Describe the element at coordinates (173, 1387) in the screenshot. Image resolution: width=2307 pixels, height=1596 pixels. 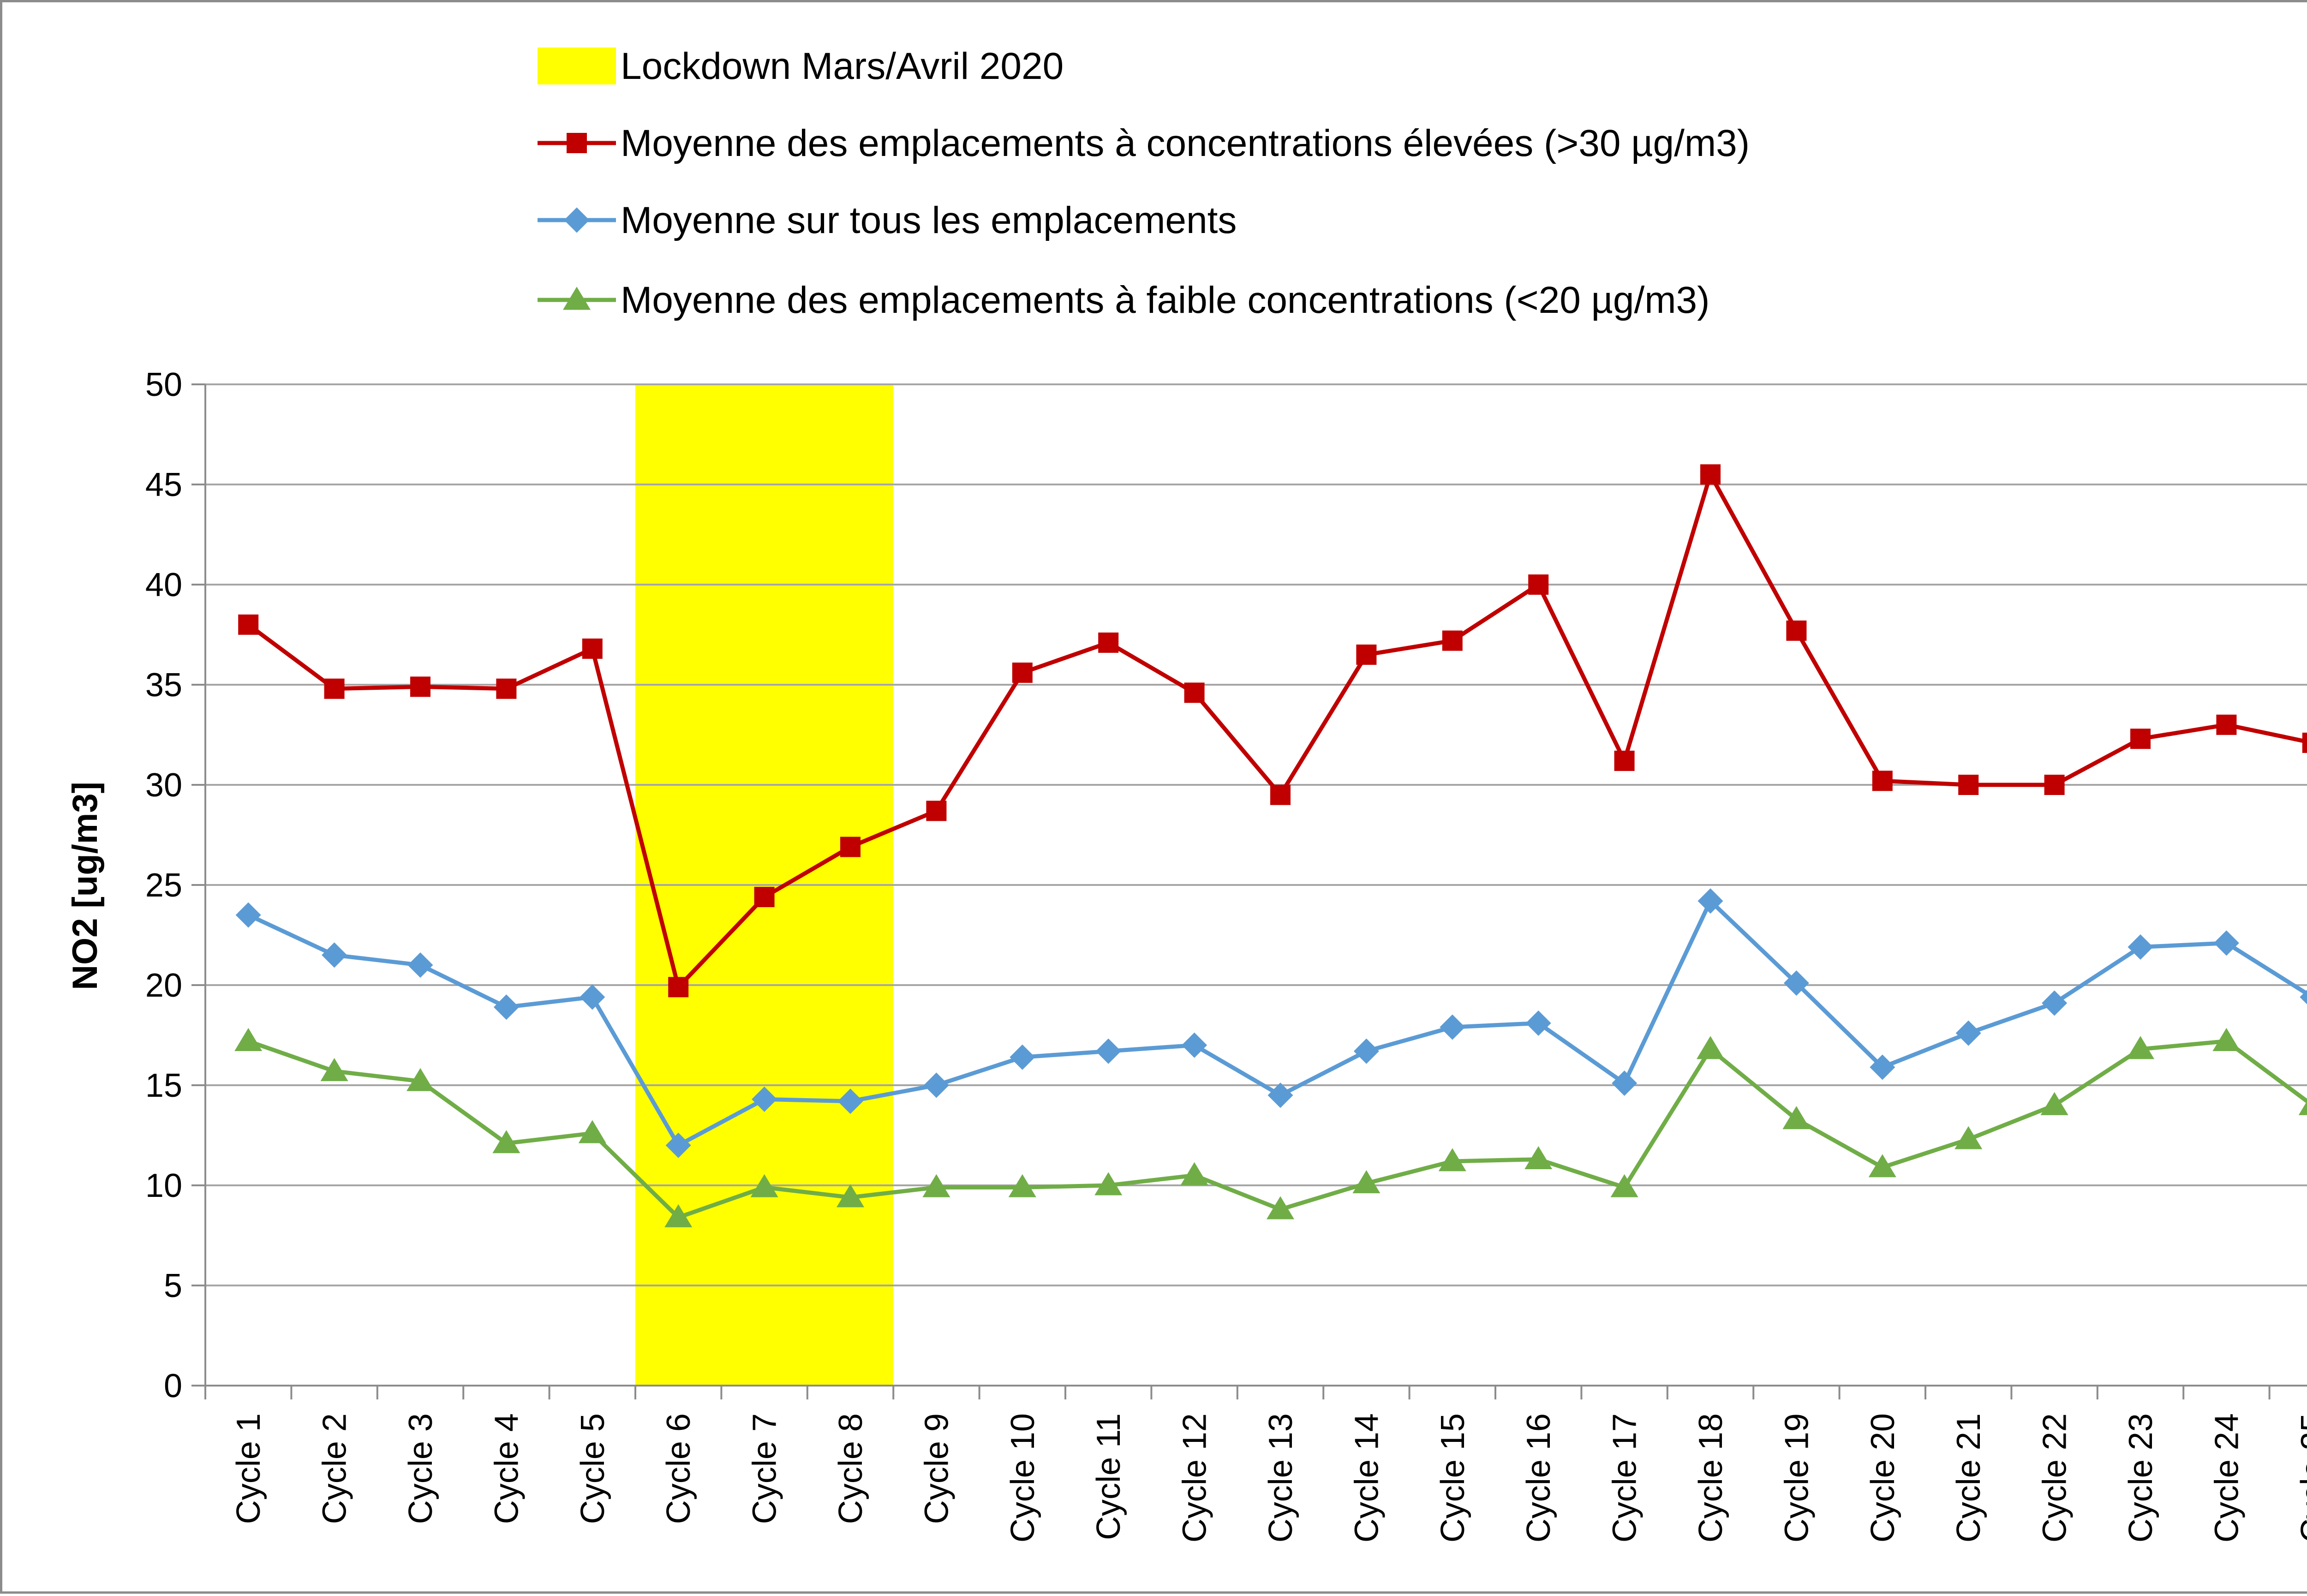
I see `y-tick-label-0: 0` at that location.